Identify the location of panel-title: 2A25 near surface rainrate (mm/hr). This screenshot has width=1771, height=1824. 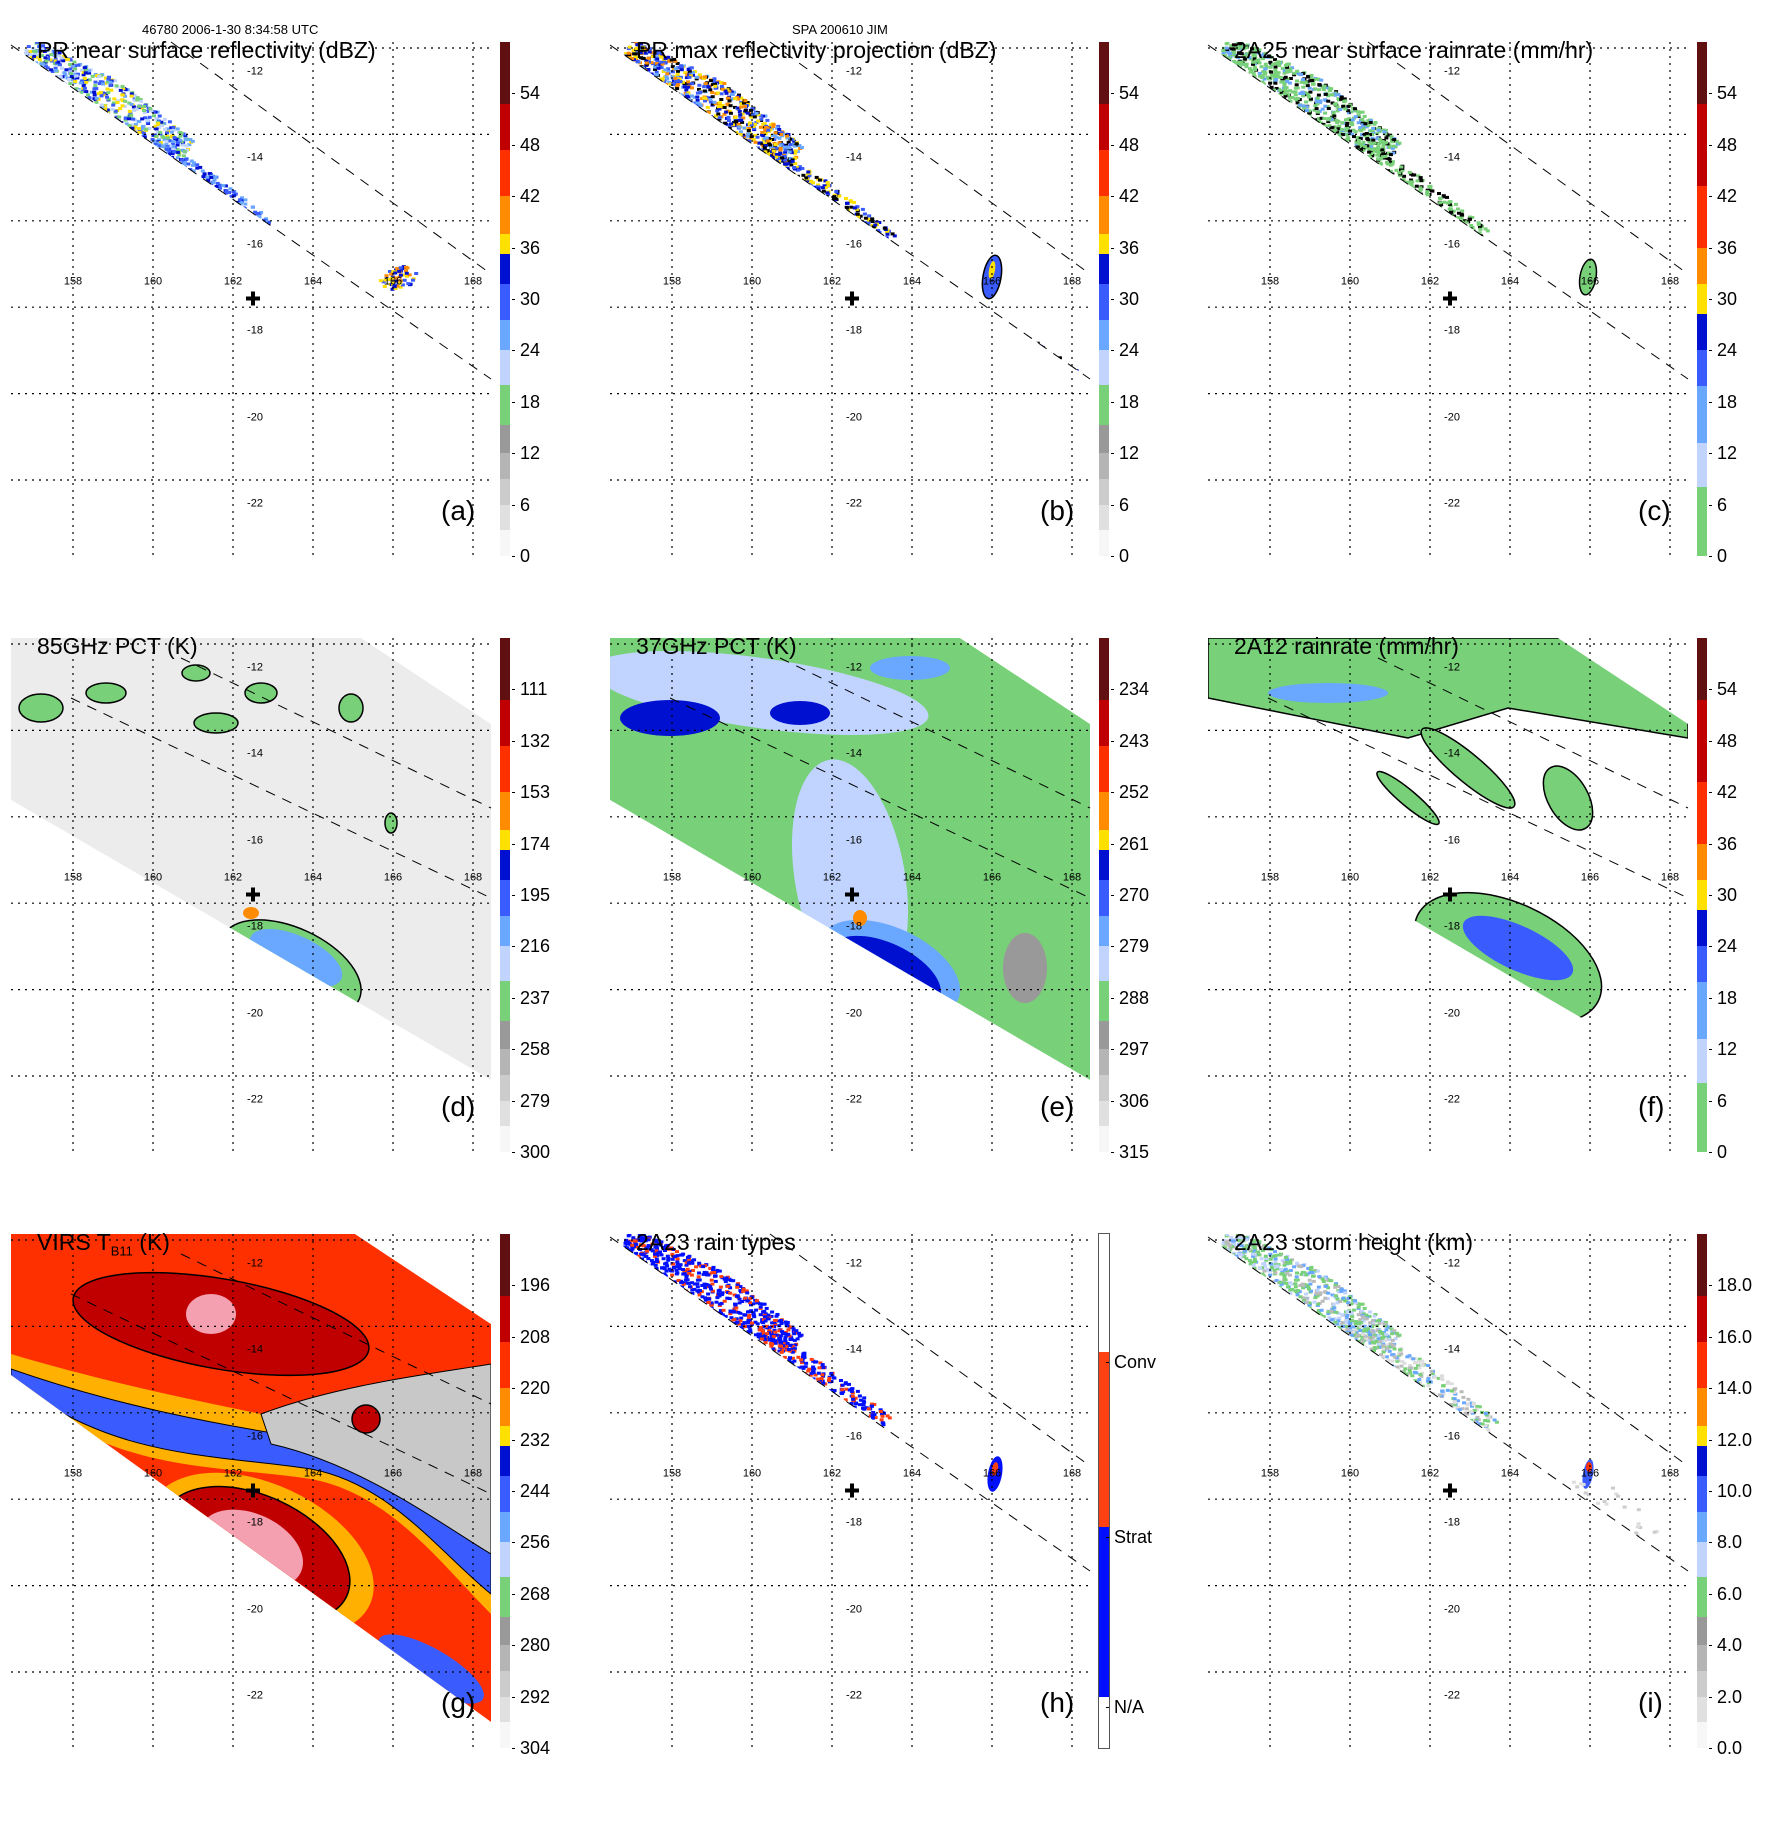
(1414, 50).